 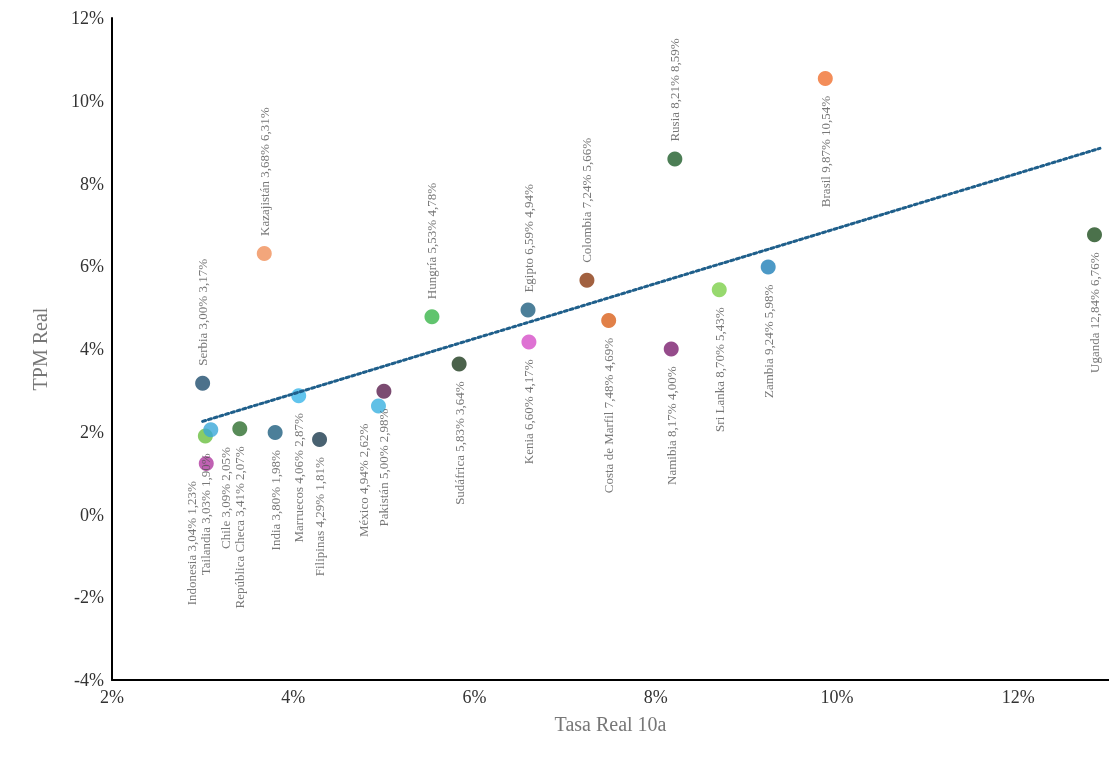 I want to click on x-tick-label: 4%, so click(x=293, y=697).